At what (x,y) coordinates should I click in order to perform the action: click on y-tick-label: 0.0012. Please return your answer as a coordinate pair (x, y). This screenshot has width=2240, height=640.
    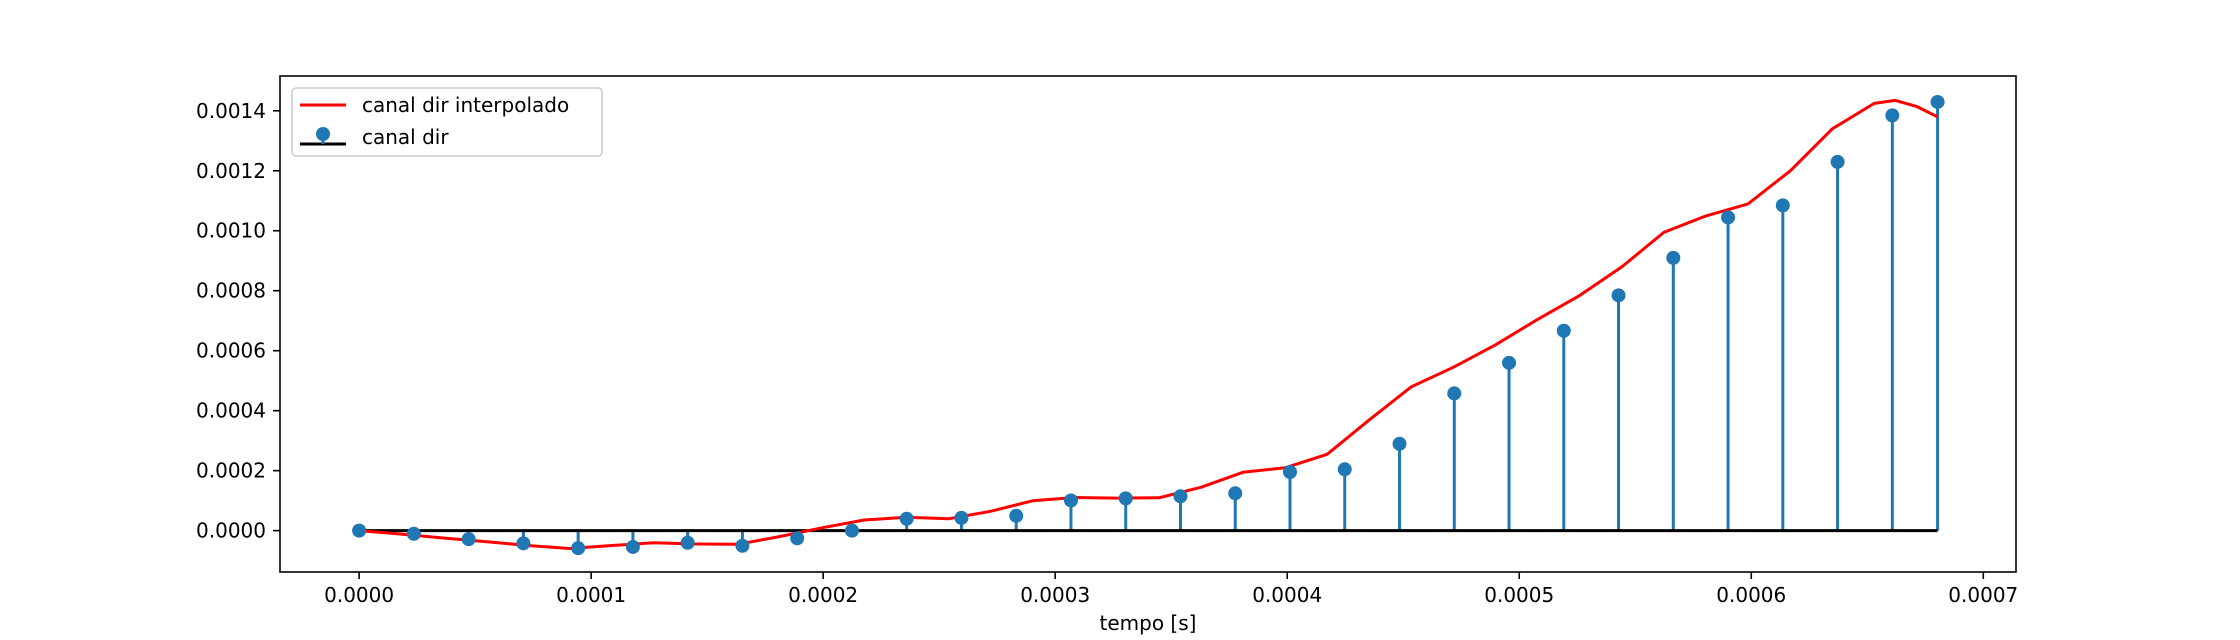
    Looking at the image, I should click on (231, 171).